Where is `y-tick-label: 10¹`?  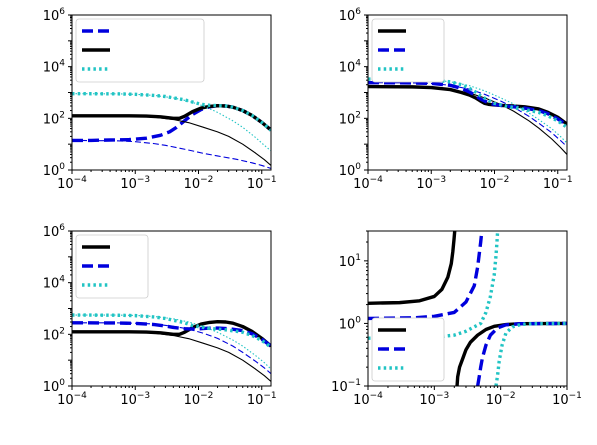 y-tick-label: 10¹ is located at coordinates (350, 261).